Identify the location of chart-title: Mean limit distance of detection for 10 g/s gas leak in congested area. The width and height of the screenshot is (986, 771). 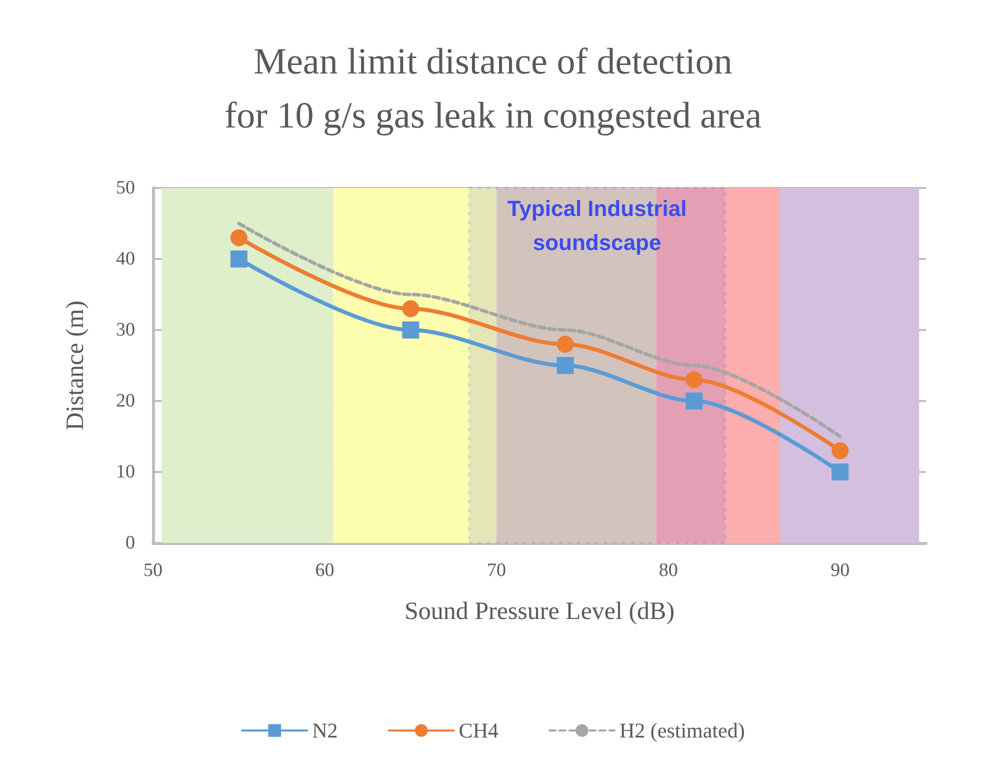
(493, 89).